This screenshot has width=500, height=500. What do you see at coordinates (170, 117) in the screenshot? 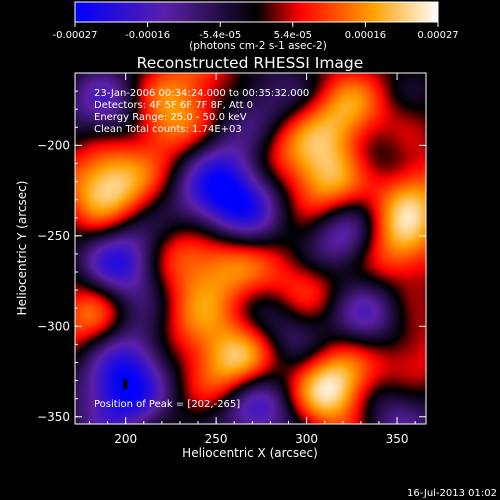
I see `annotation-energy-range: Energy Range: 25.0 - 50.0 keV` at bounding box center [170, 117].